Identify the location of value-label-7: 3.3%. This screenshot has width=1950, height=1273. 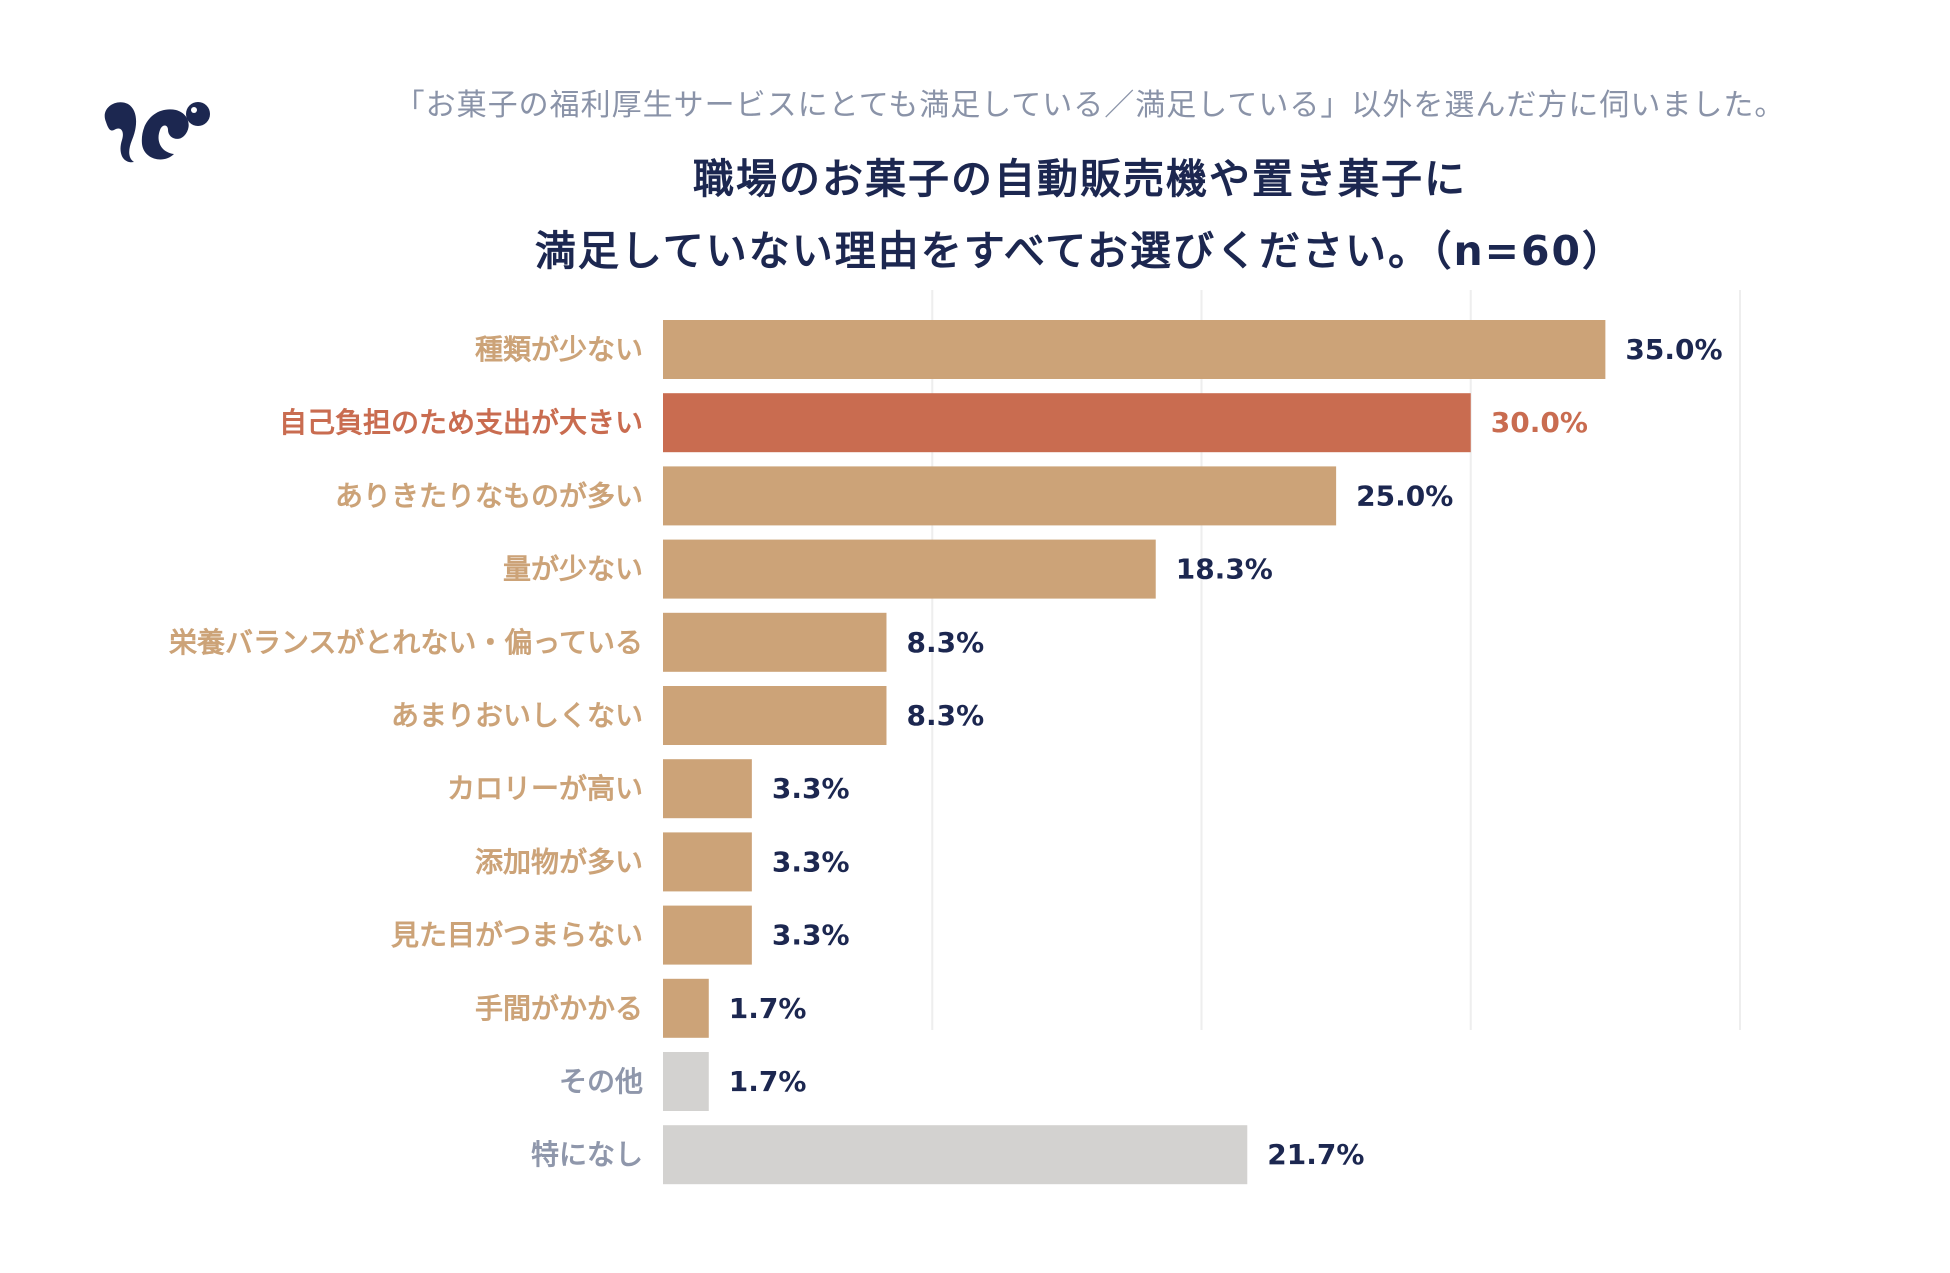
(811, 861).